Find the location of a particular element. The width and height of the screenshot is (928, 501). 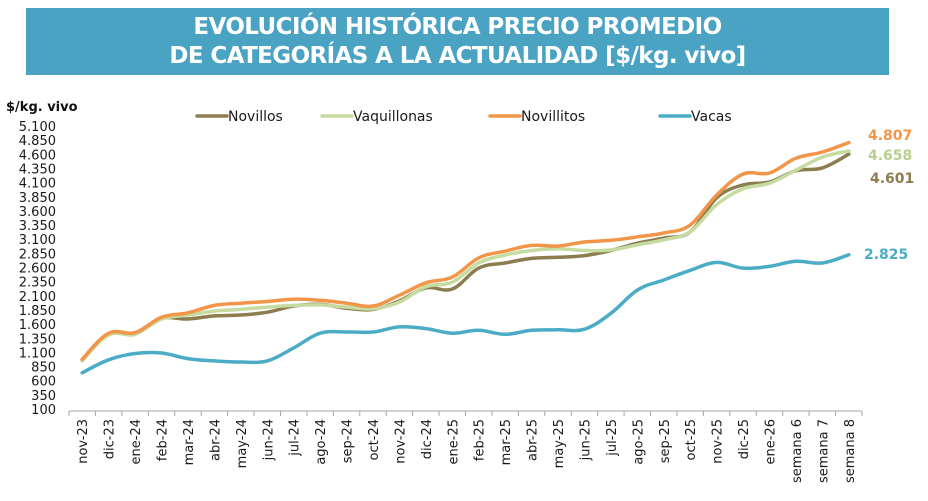

legend-label-vacas: Vacas is located at coordinates (711, 117).